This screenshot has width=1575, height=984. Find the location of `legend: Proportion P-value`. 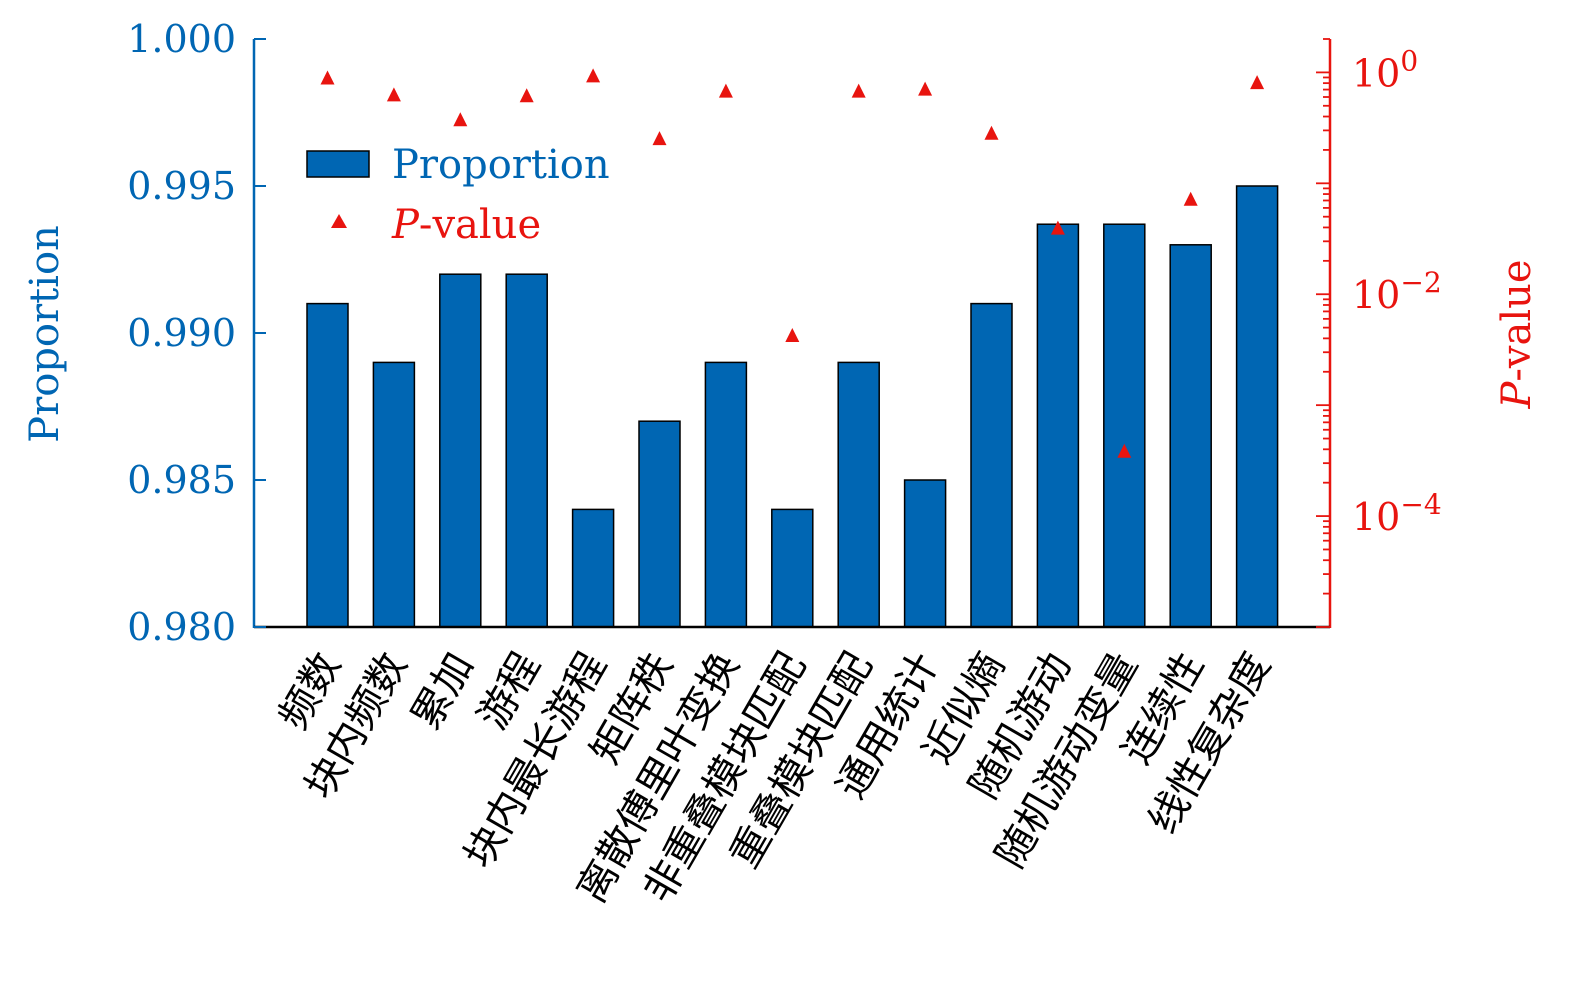

legend: Proportion P-value is located at coordinates (458, 195).